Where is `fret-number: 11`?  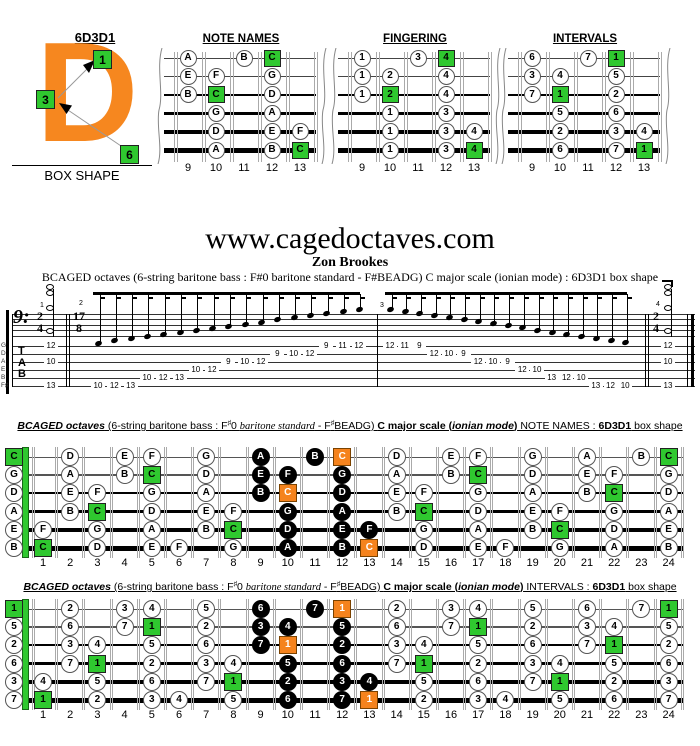
fret-number: 11 is located at coordinates (315, 715).